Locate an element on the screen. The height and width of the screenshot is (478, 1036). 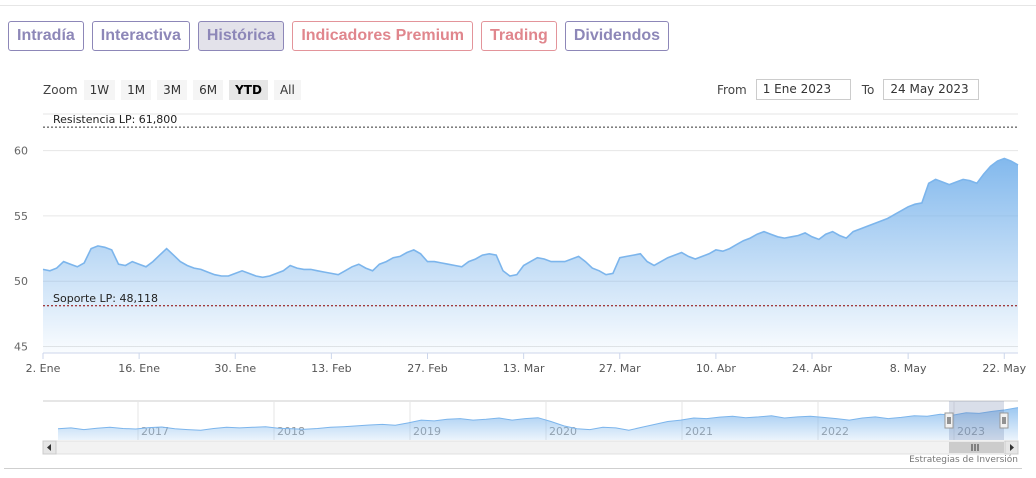
x-tick-label: 24. Abr is located at coordinates (812, 368).